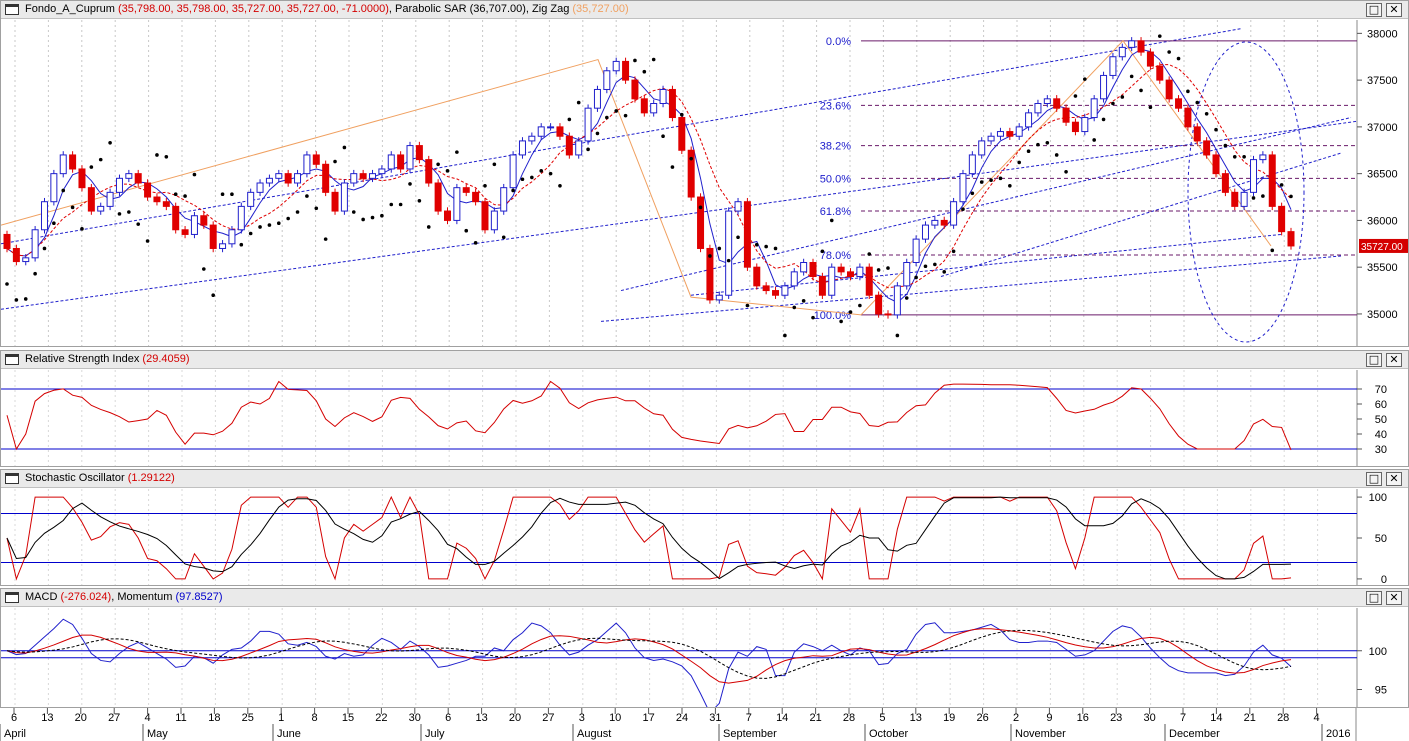 The height and width of the screenshot is (741, 1409). What do you see at coordinates (1246, 192) in the screenshot?
I see `highlight-ellipse` at bounding box center [1246, 192].